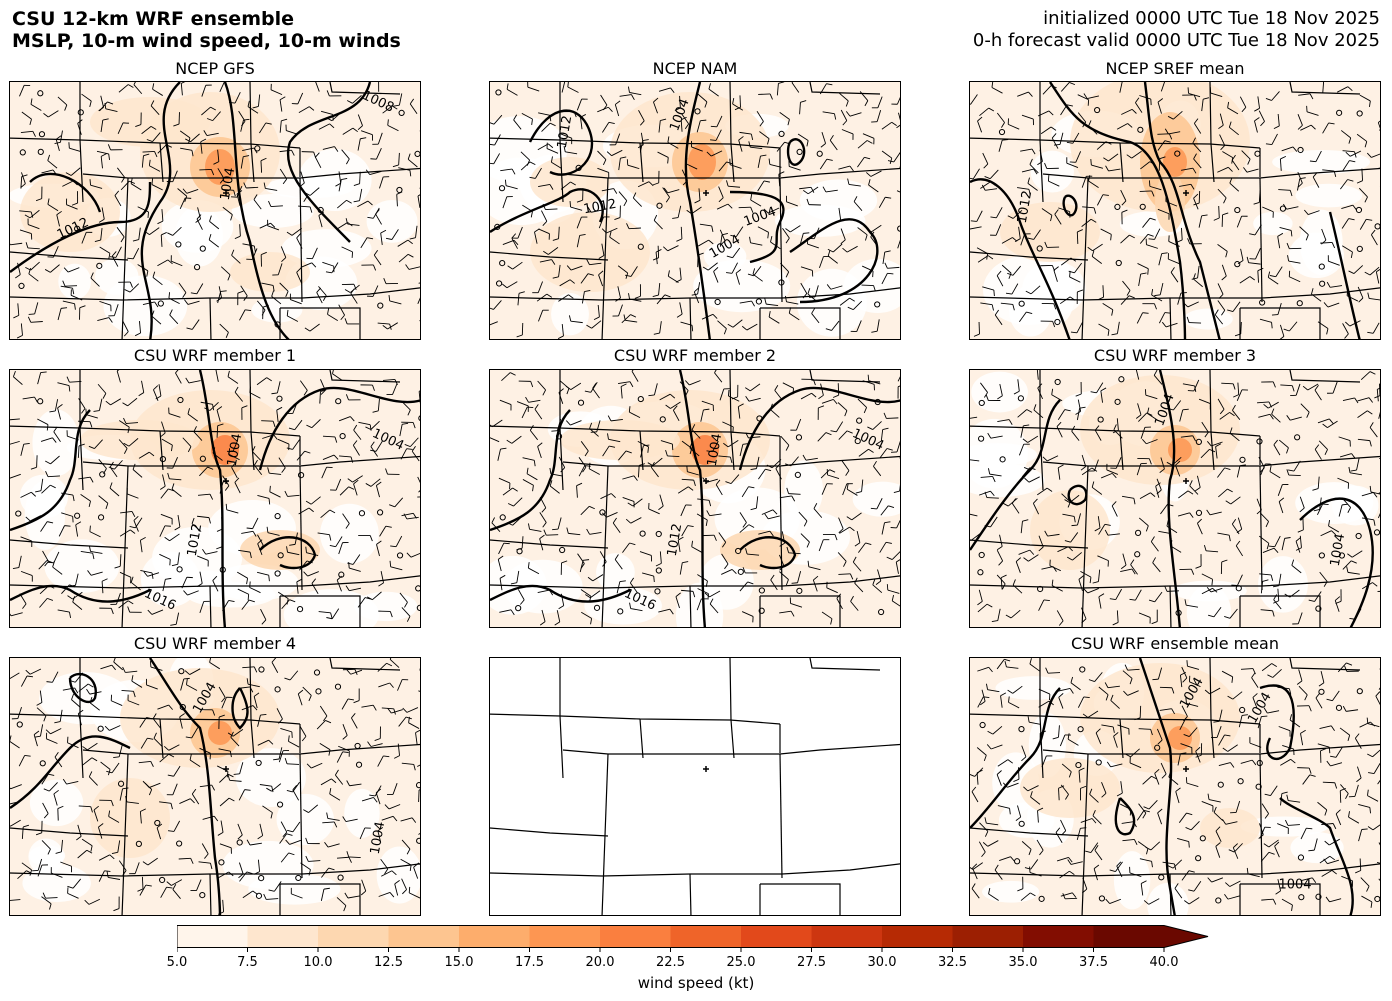 The width and height of the screenshot is (1392, 1001). What do you see at coordinates (1070, 530) in the screenshot?
I see `wind-speed-shading` at bounding box center [1070, 530].